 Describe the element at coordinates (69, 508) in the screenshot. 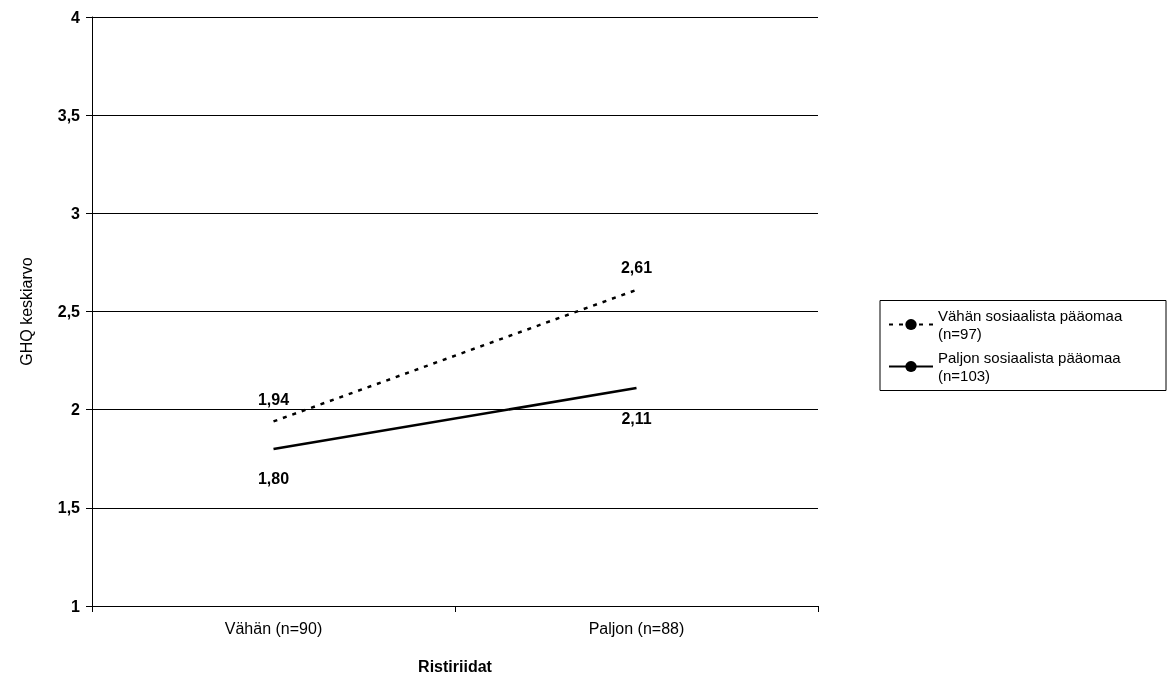

I see `y-tick-label: 1,5` at that location.